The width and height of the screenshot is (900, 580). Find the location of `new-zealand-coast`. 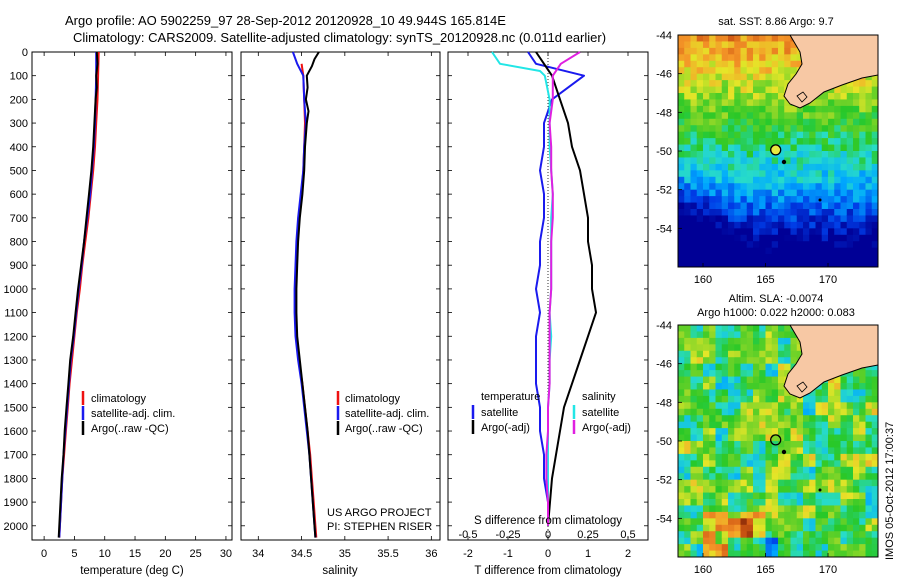

new-zealand-coast is located at coordinates (830, 72).